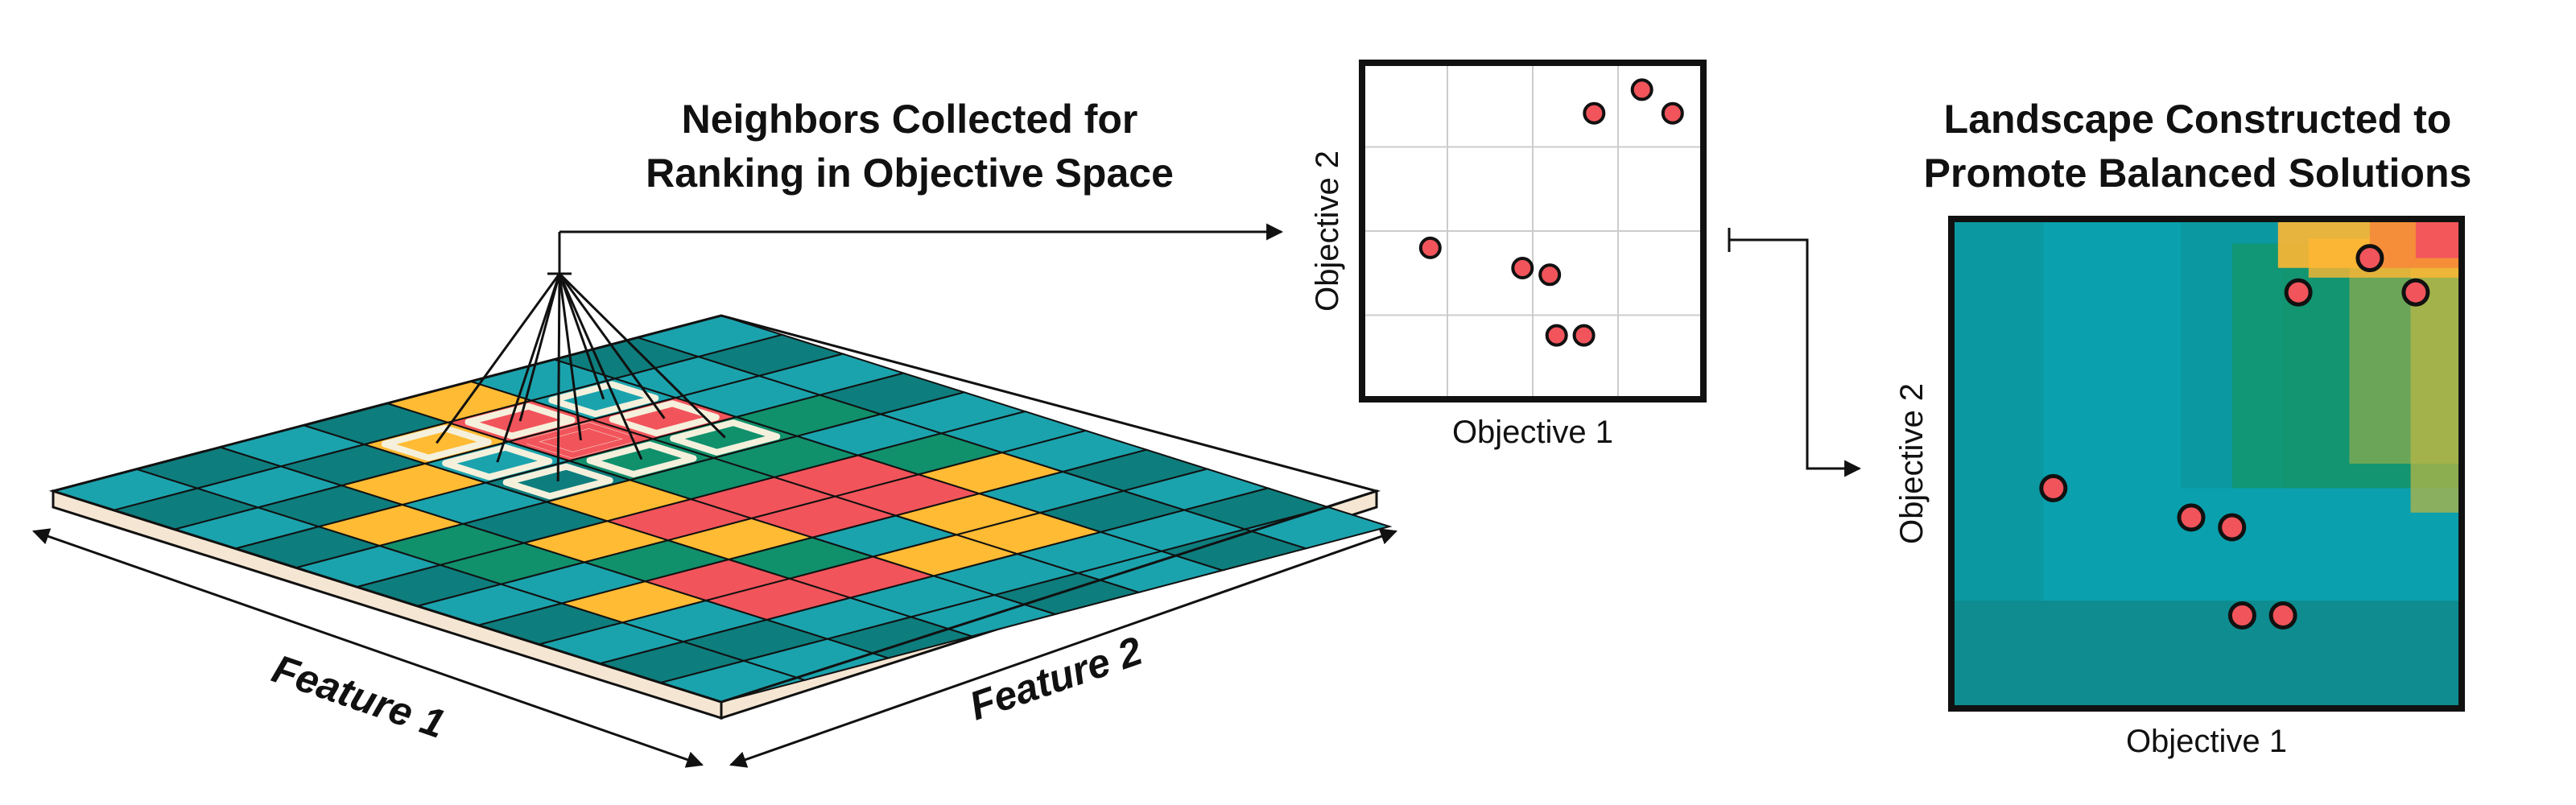 The width and height of the screenshot is (2576, 805). Describe the element at coordinates (2198, 119) in the screenshot. I see `landscape-title-line1: Landscape Constructed to` at that location.